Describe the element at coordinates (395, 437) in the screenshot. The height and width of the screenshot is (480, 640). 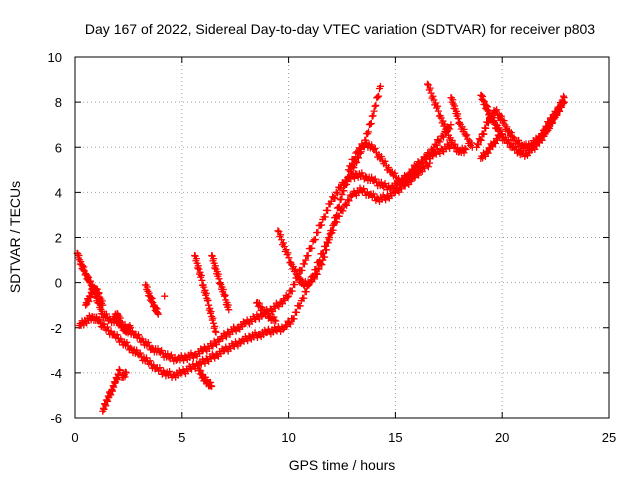
I see `x-tick-label: 15` at that location.